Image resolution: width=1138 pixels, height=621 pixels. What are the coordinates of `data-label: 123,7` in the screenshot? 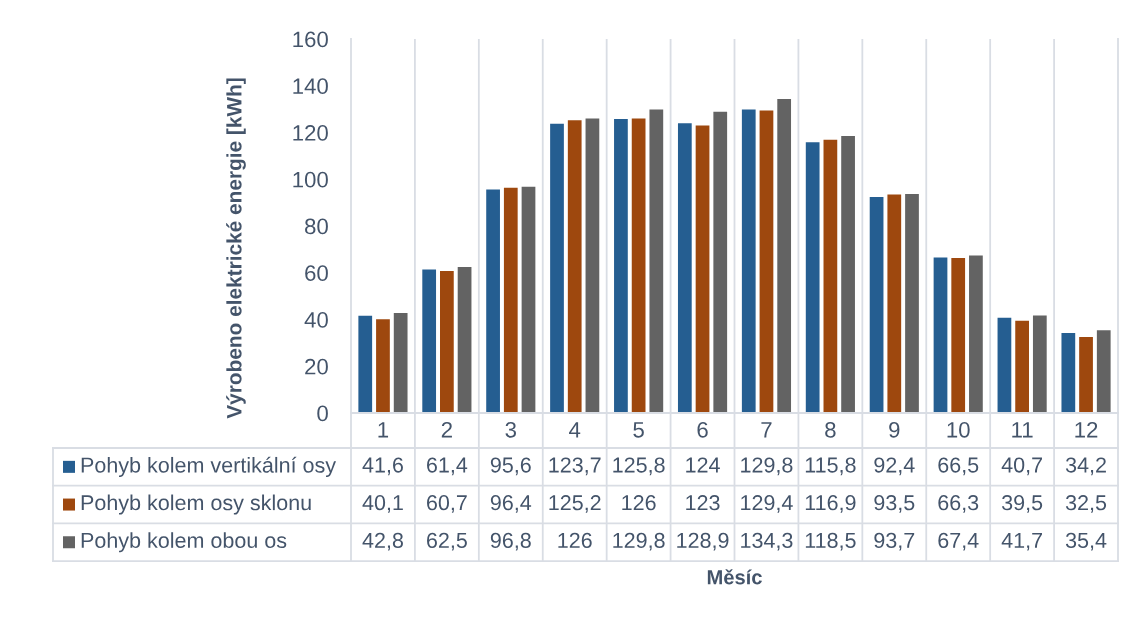 It's located at (575, 466).